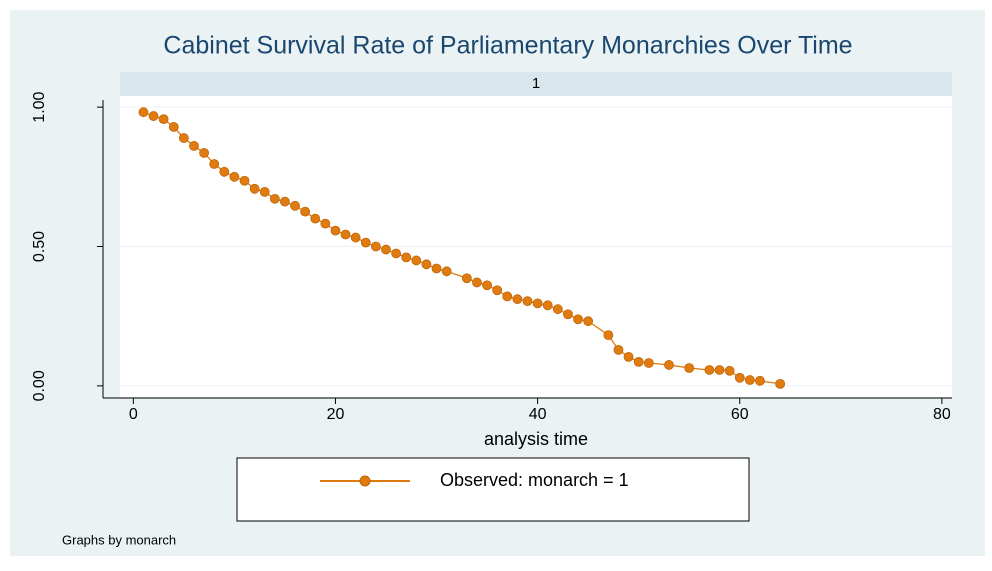  What do you see at coordinates (39, 246) in the screenshot?
I see `y-tick-label: 0.50` at bounding box center [39, 246].